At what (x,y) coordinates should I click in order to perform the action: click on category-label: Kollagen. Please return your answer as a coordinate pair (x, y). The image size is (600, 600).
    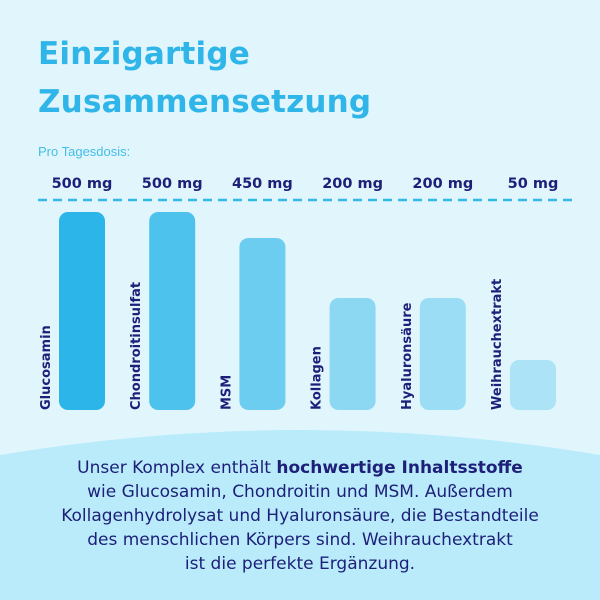
    Looking at the image, I should click on (317, 378).